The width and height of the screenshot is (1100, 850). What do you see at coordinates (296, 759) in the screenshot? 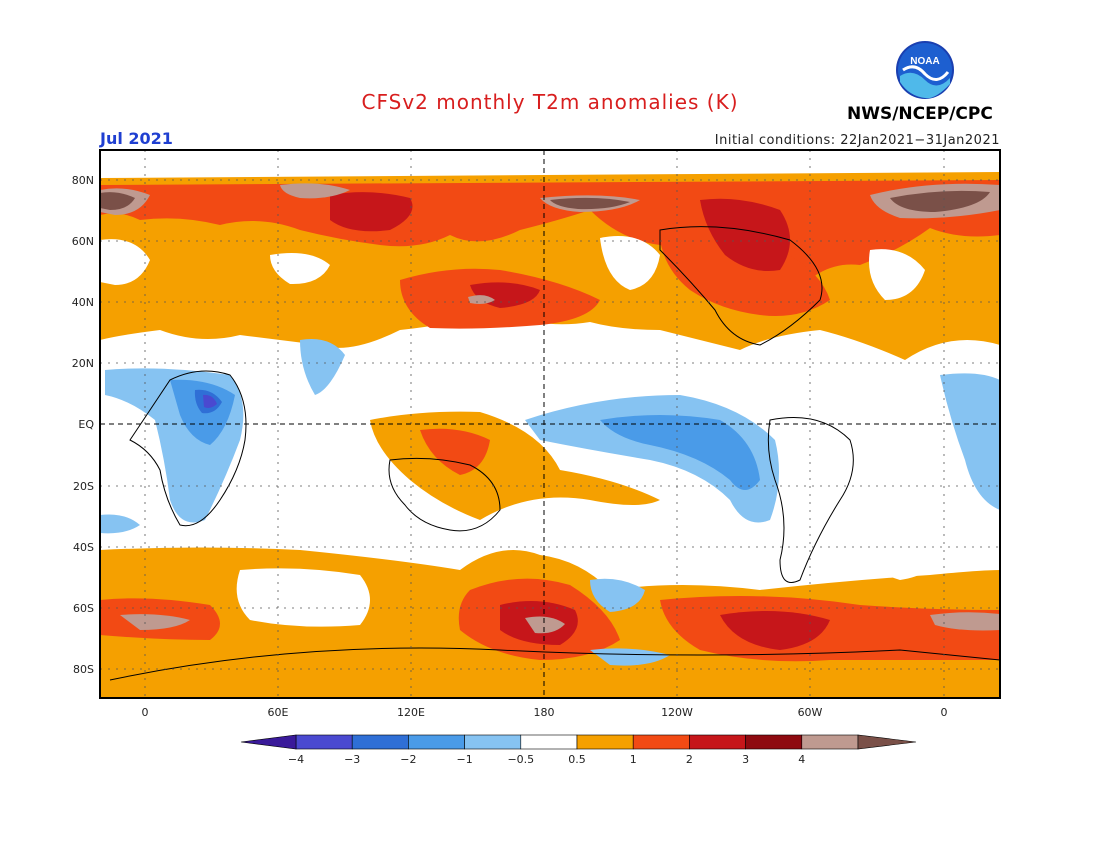
I see `colorbar-label: −4` at bounding box center [296, 759].